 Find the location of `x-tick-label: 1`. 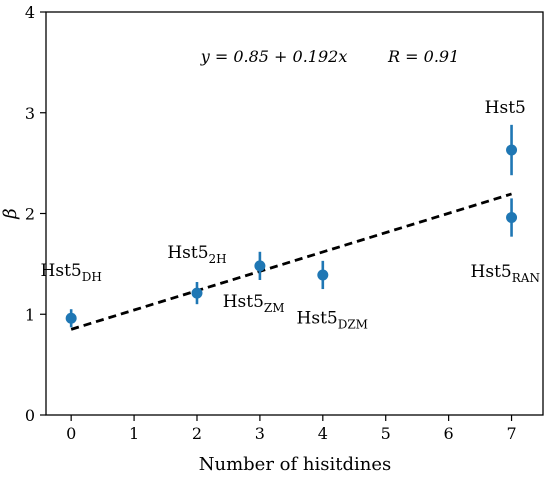

x-tick-label: 1 is located at coordinates (134, 433).